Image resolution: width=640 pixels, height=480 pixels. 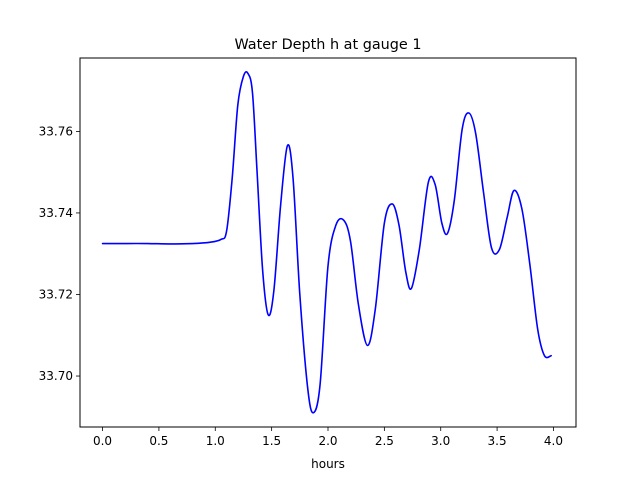 What do you see at coordinates (56, 376) in the screenshot?
I see `y-tick-label: 33.70` at bounding box center [56, 376].